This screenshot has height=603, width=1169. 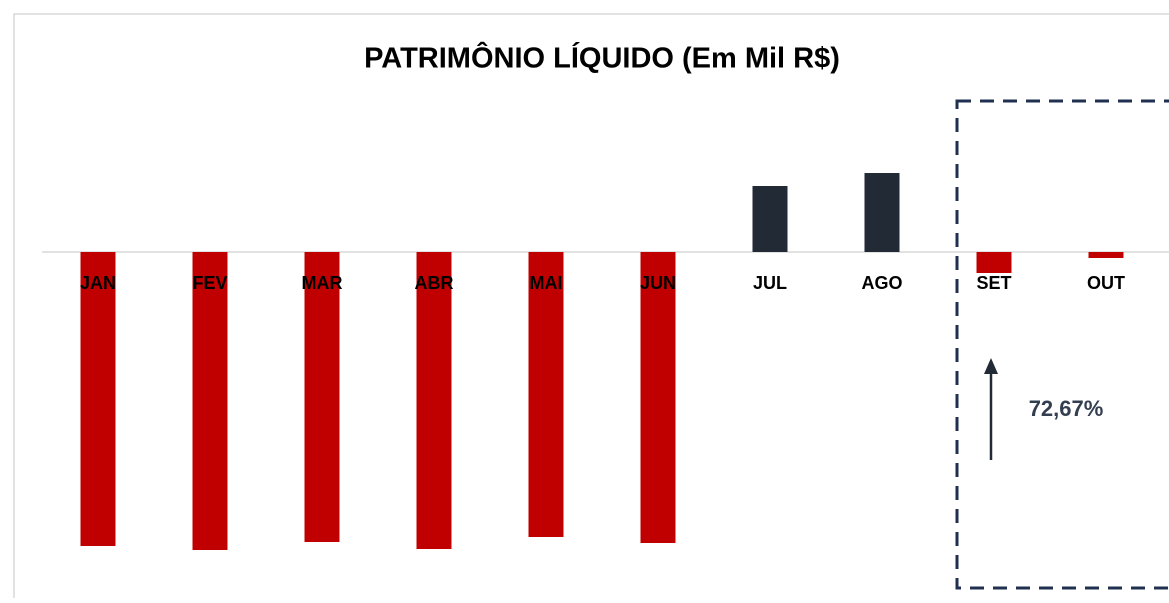 What do you see at coordinates (322, 283) in the screenshot?
I see `x-tick-label: MAR` at bounding box center [322, 283].